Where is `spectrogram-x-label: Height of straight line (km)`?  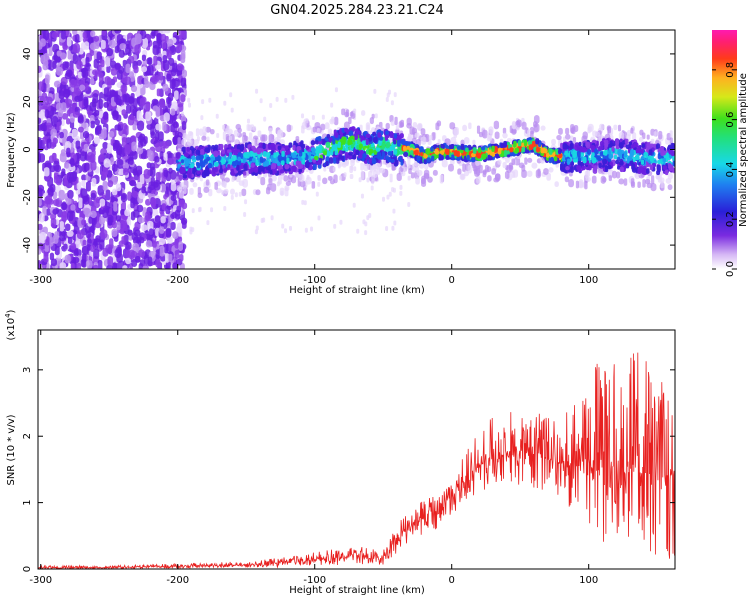 spectrogram-x-label: Height of straight line (km) is located at coordinates (357, 290).